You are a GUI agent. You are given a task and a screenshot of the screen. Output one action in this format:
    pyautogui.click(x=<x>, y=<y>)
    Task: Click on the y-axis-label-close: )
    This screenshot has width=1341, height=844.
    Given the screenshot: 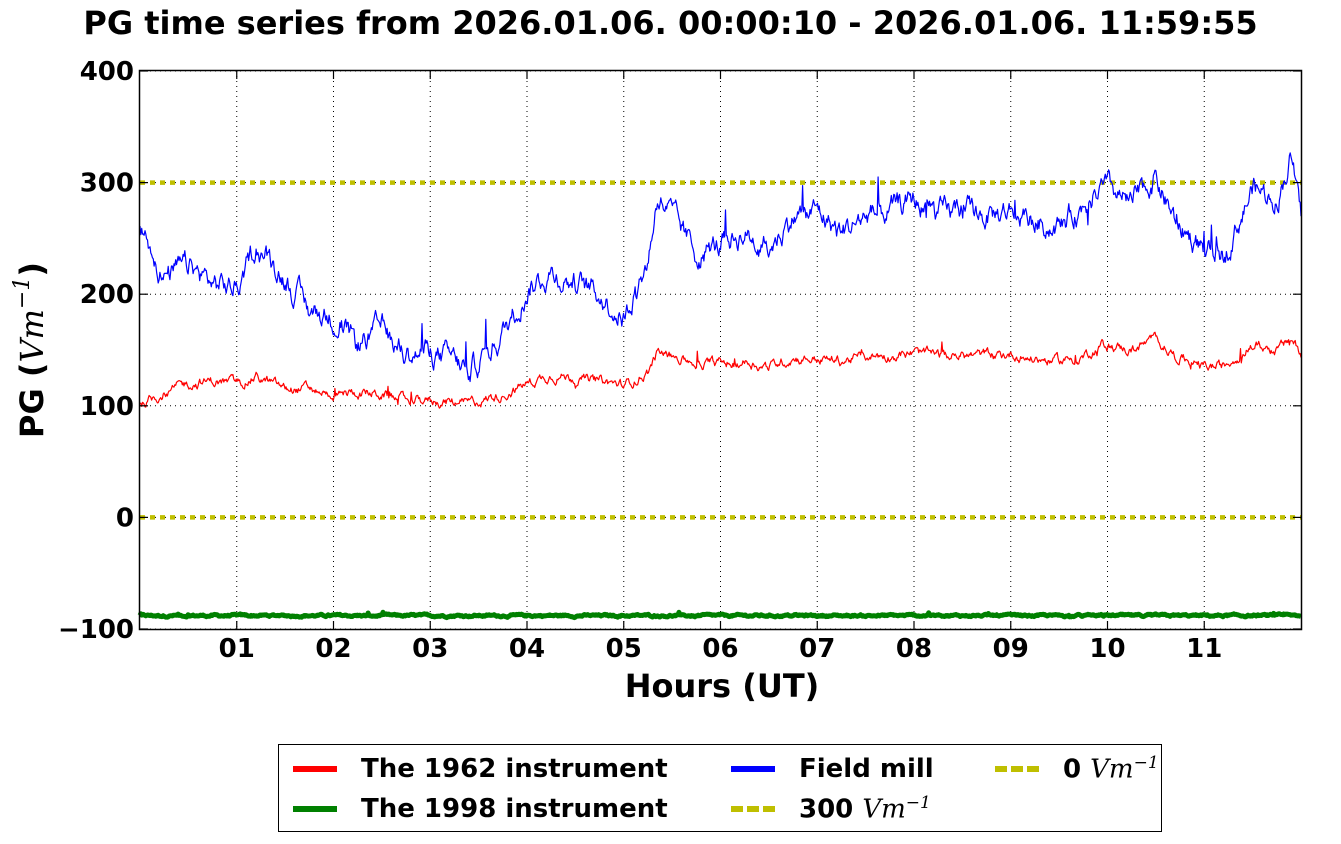 What is the action you would take?
    pyautogui.click(x=32, y=269)
    